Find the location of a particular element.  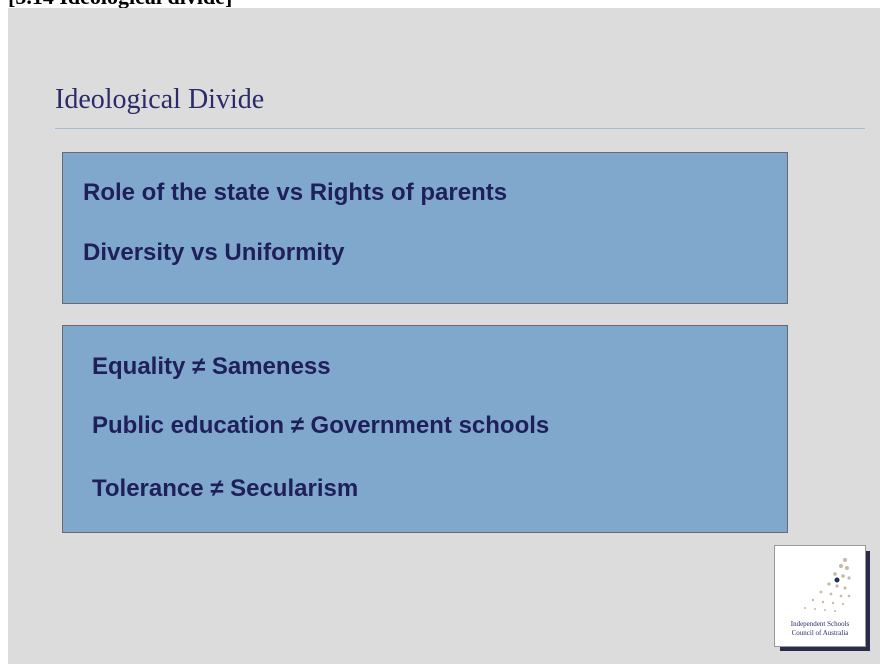

logo-dots is located at coordinates (827, 585).